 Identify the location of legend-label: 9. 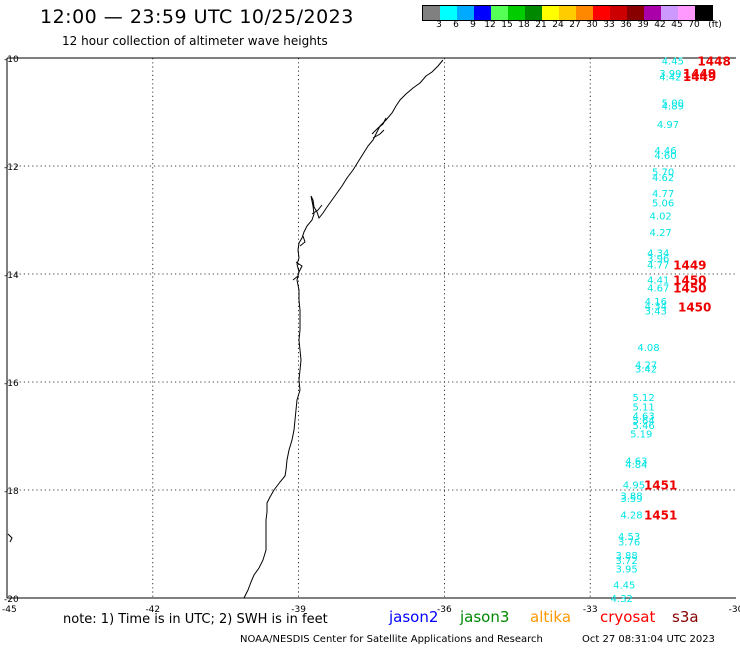
(473, 25).